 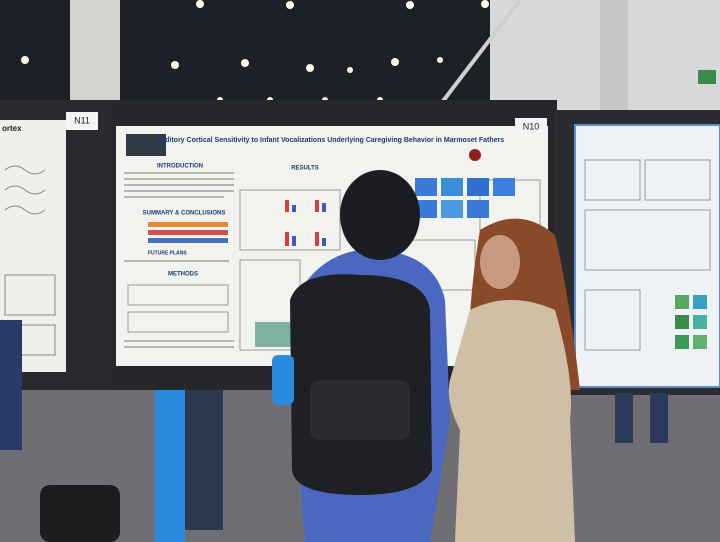 I want to click on truss, so click(x=480, y=53).